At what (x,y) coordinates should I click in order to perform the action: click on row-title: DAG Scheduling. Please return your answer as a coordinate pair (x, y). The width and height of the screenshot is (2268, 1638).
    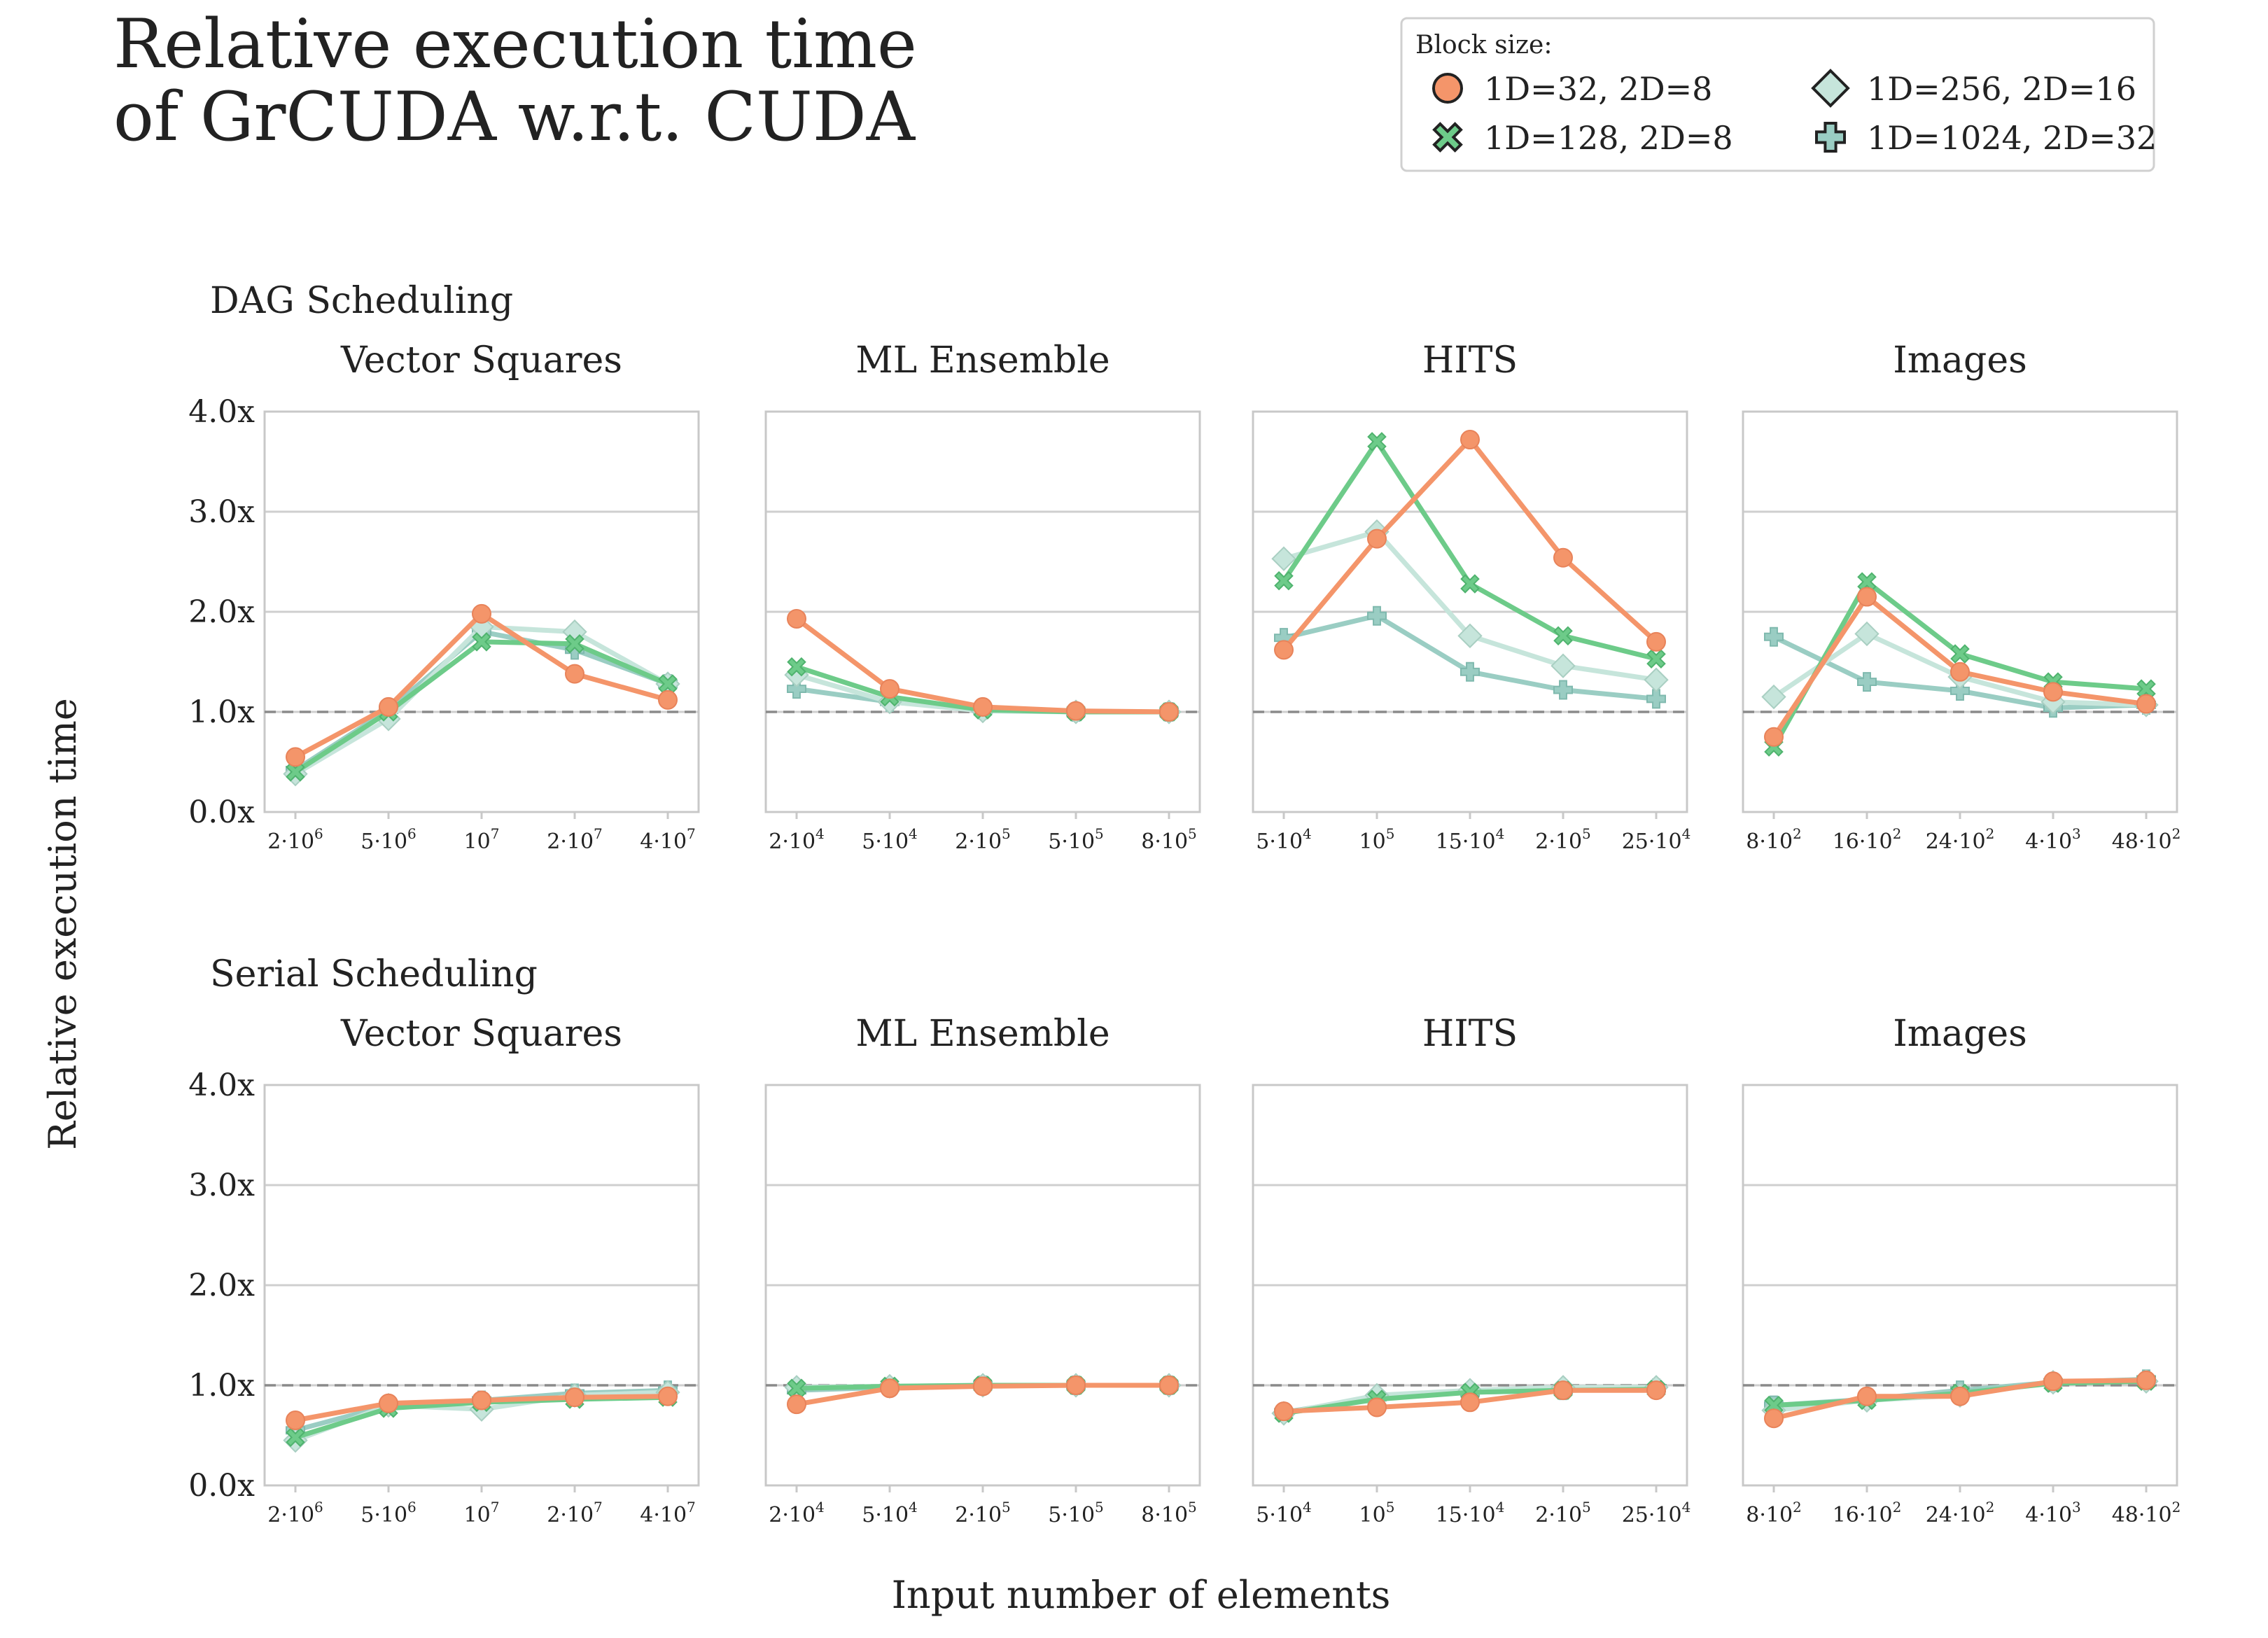
    Looking at the image, I should click on (361, 301).